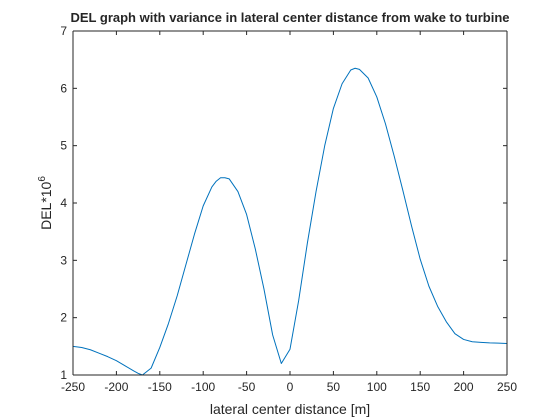  What do you see at coordinates (247, 387) in the screenshot?
I see `x-tick-label: -50` at bounding box center [247, 387].